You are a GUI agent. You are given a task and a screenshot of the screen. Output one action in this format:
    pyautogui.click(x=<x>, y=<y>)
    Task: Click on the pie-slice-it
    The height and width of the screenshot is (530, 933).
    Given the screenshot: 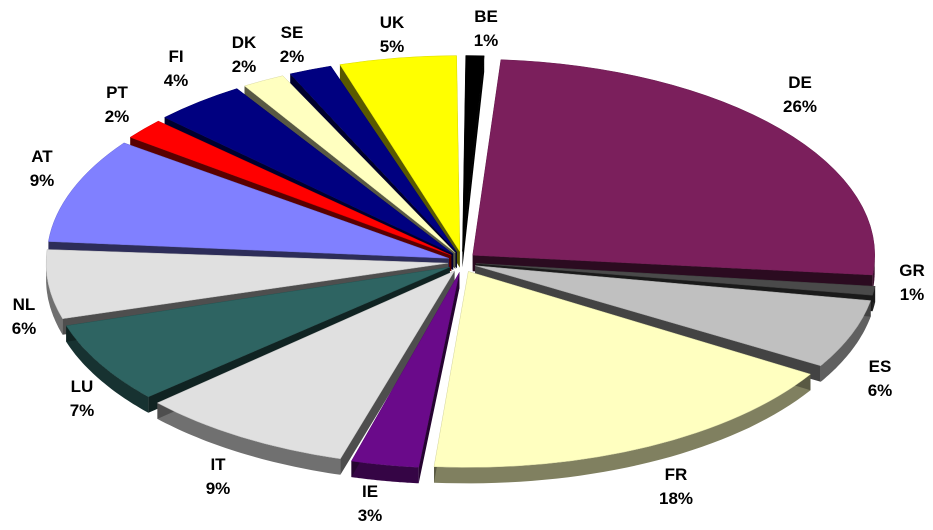 What is the action you would take?
    pyautogui.click(x=306, y=372)
    